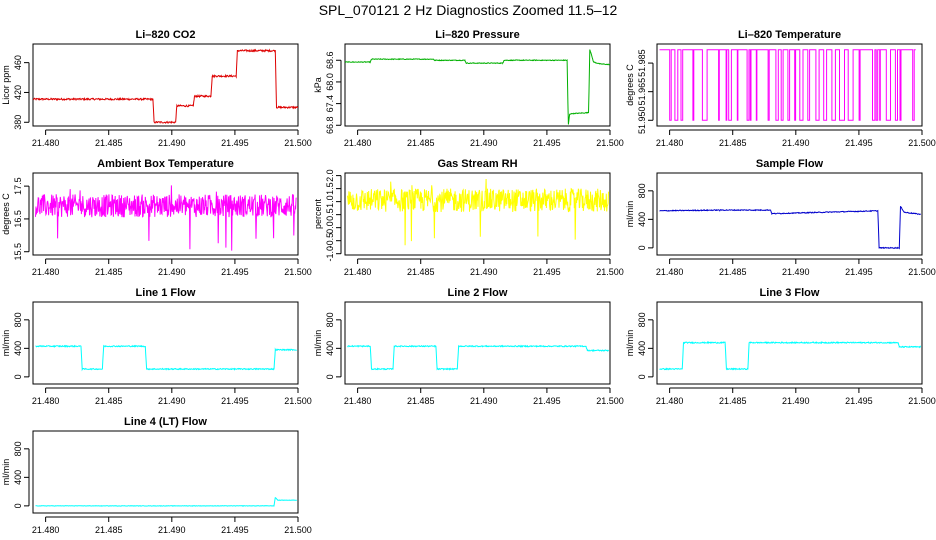  I want to click on panel-5-xtick-label: 21.485, so click(421, 272).